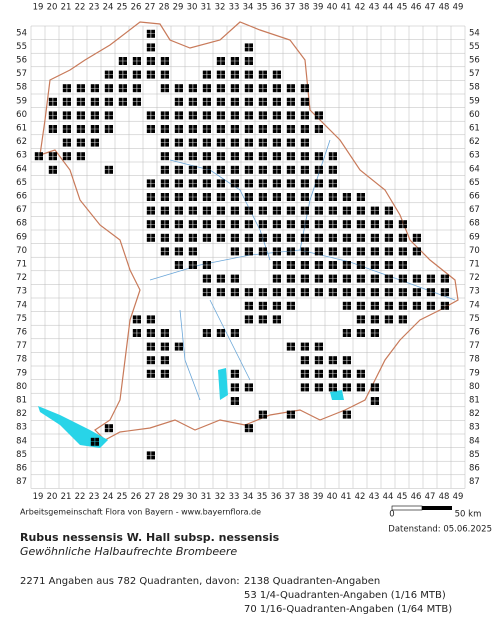  Describe the element at coordinates (220, 497) in the screenshot. I see `column-label: 32` at that location.